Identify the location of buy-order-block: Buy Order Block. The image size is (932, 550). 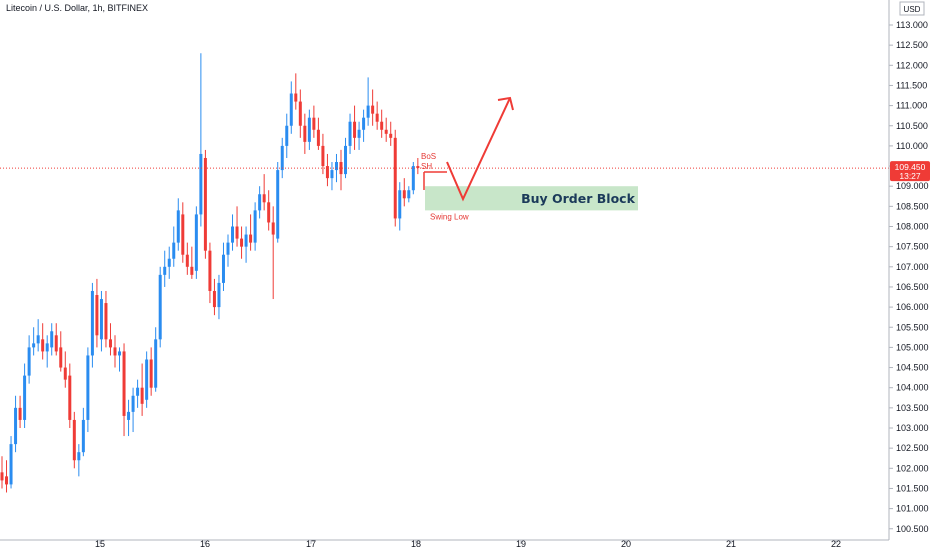
(531, 198).